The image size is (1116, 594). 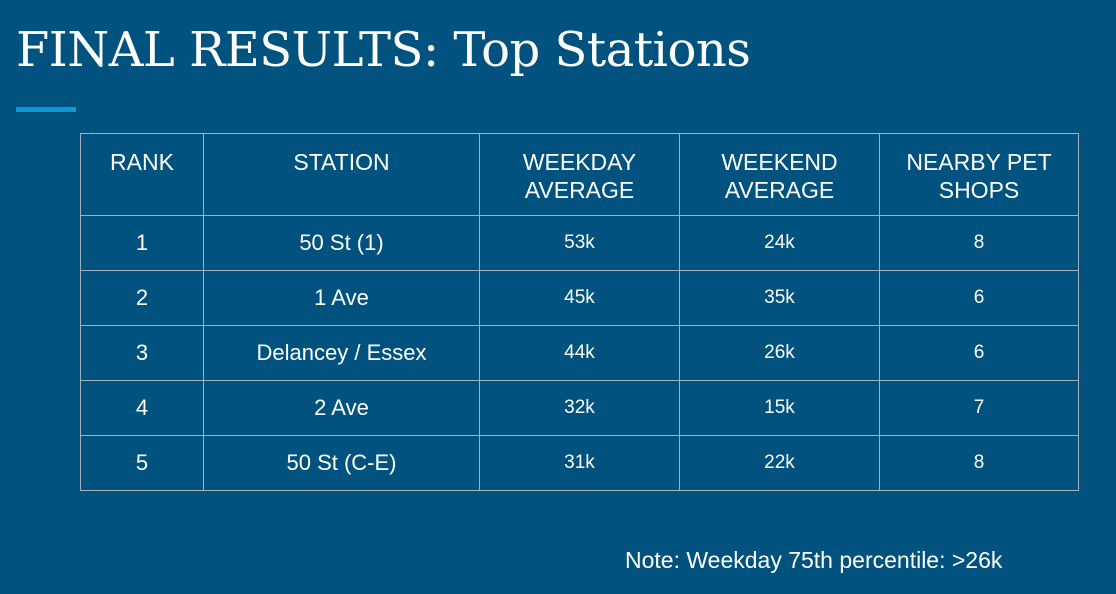 What do you see at coordinates (142, 174) in the screenshot?
I see `header-rank: RANK` at bounding box center [142, 174].